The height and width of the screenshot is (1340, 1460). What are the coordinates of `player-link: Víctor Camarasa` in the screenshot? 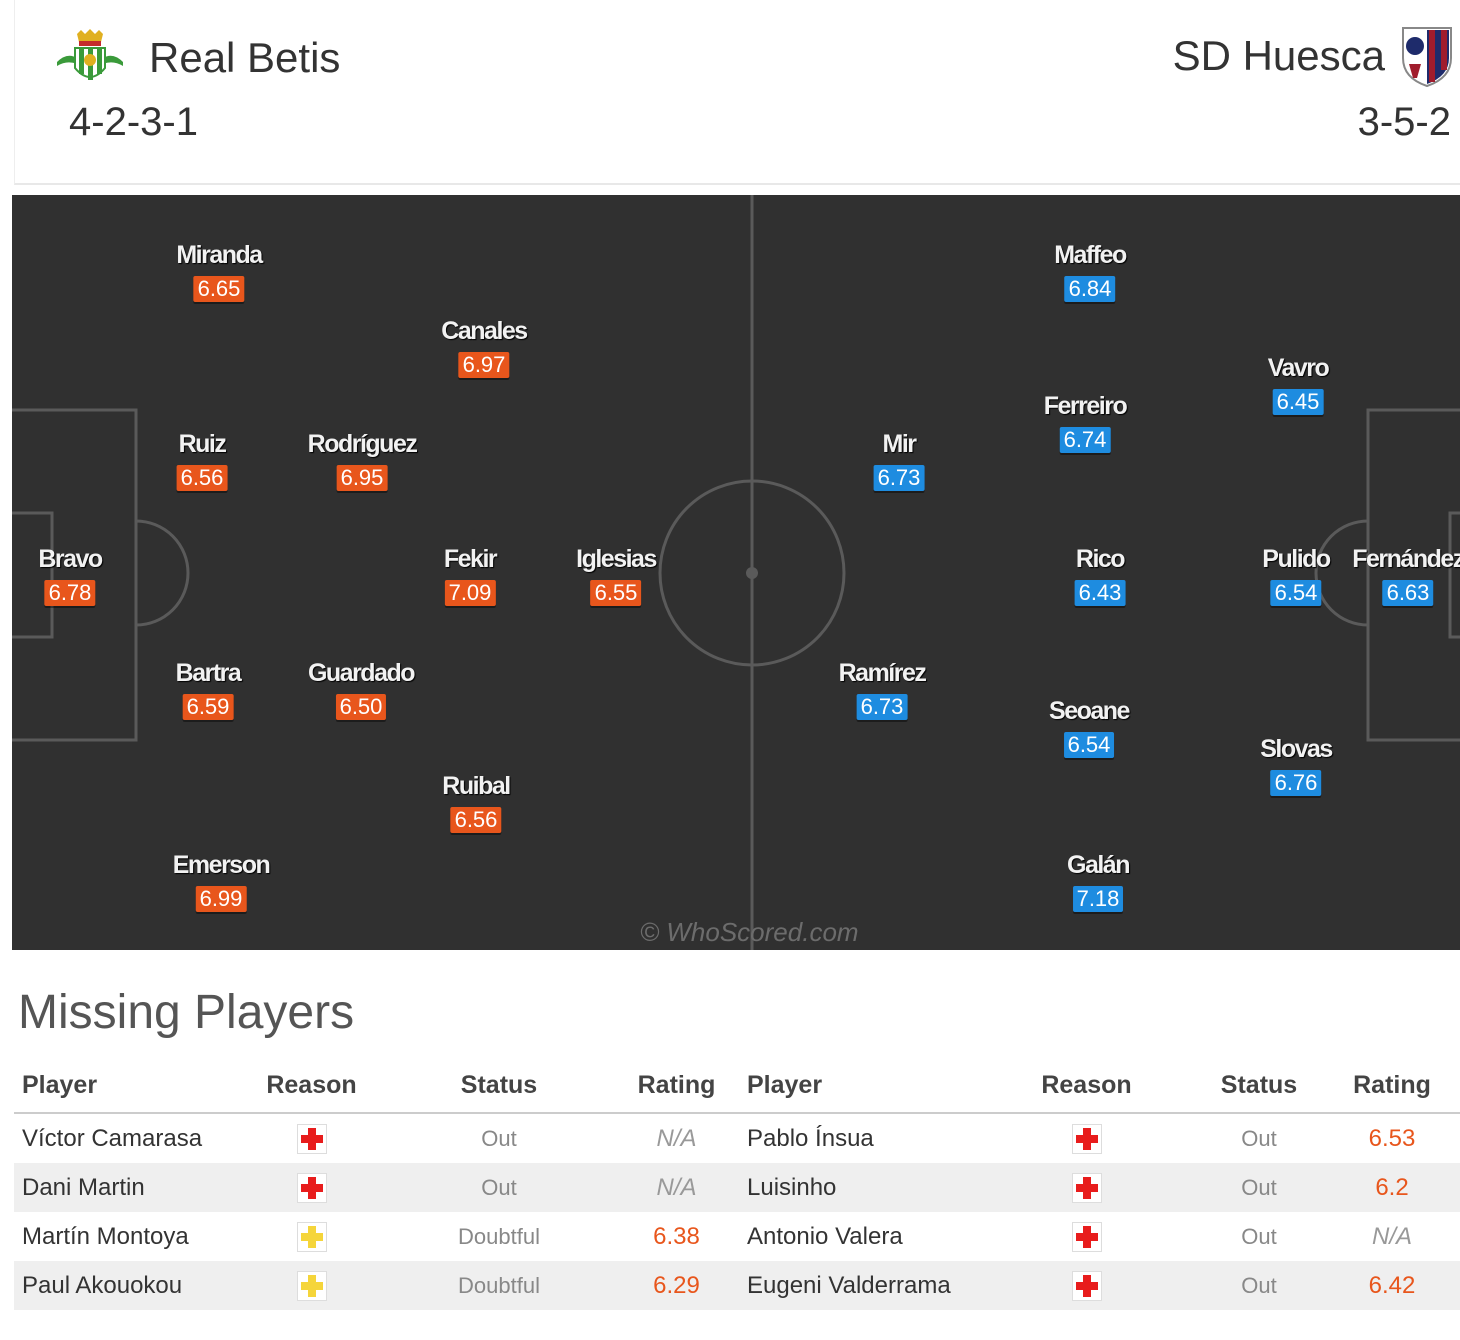 It's located at (112, 1138).